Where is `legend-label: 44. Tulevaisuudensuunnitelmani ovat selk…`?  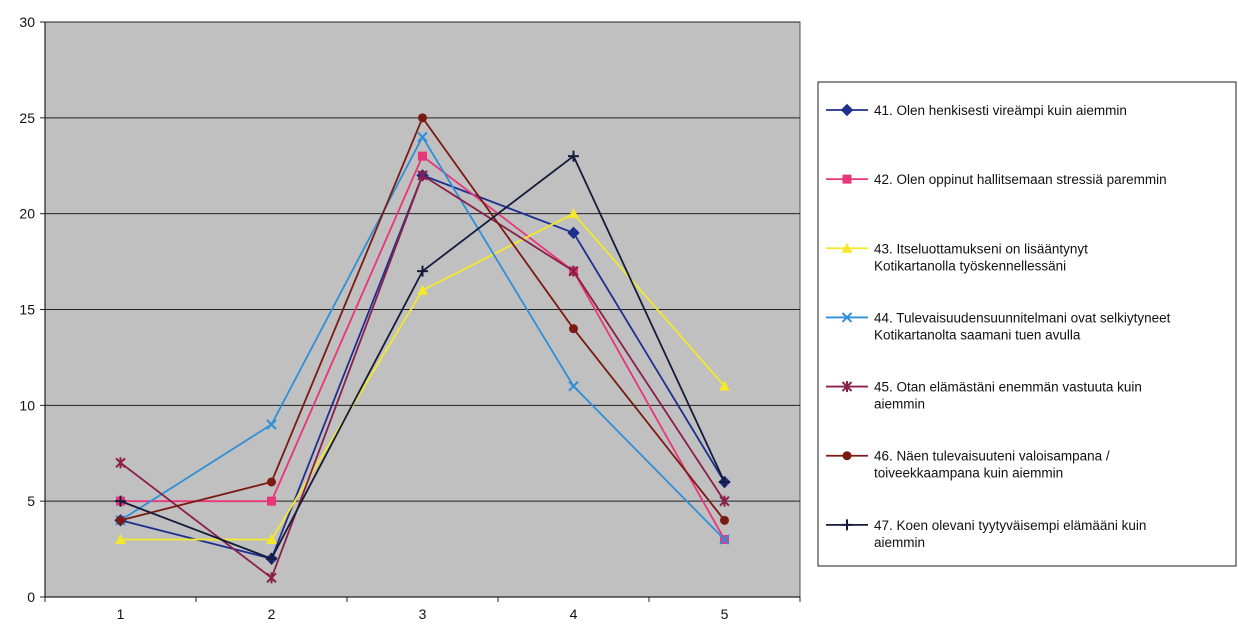
legend-label: 44. Tulevaisuudensuunnitelmani ovat selk… is located at coordinates (1022, 326).